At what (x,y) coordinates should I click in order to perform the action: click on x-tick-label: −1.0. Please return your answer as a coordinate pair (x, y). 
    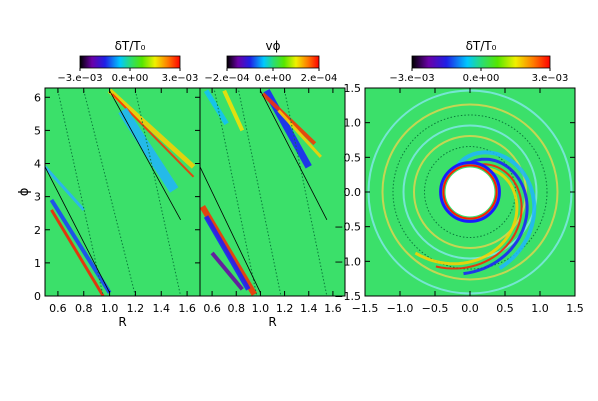
    Looking at the image, I should click on (400, 308).